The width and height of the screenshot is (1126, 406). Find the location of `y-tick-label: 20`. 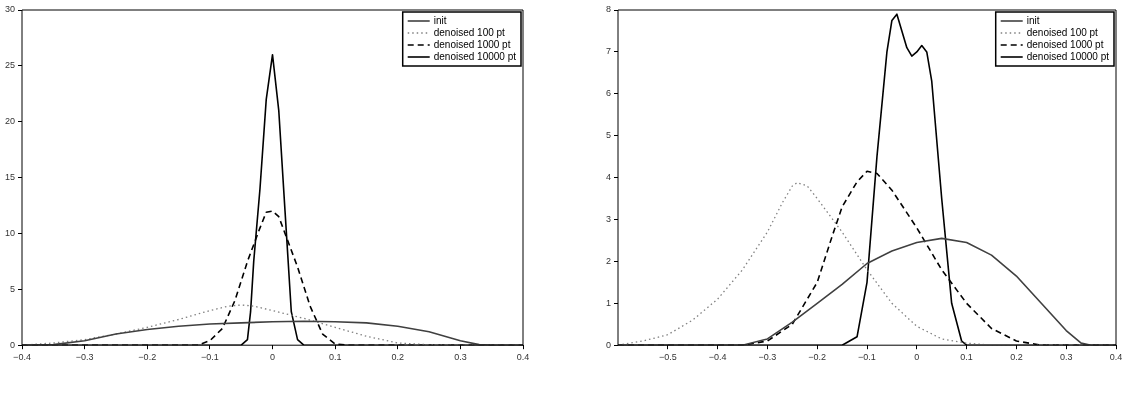

y-tick-label: 20 is located at coordinates (10, 121).